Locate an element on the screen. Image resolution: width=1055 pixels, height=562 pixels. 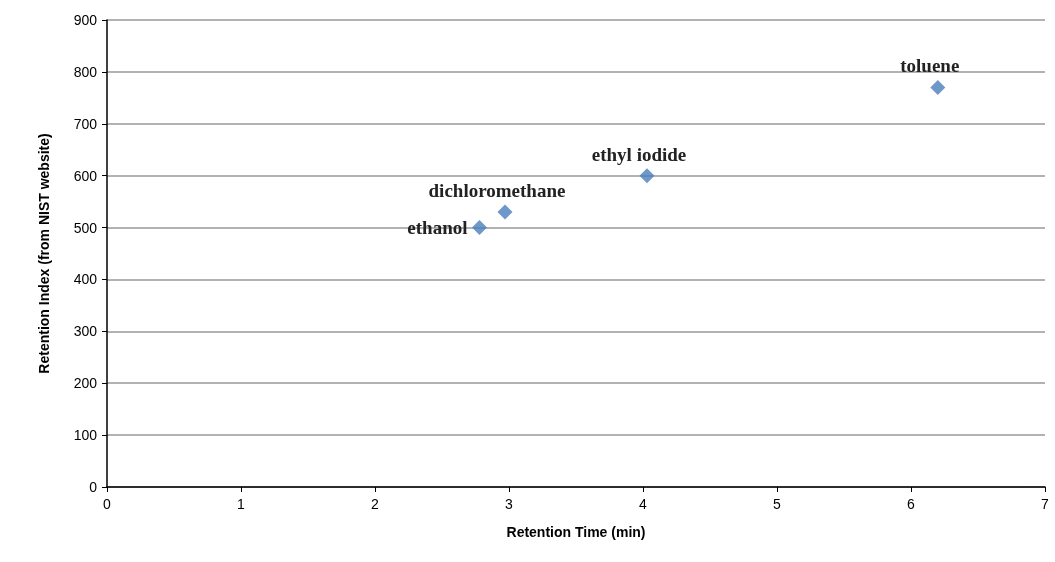
y-axis-title: Retention Index (from NIST website) is located at coordinates (44, 253).